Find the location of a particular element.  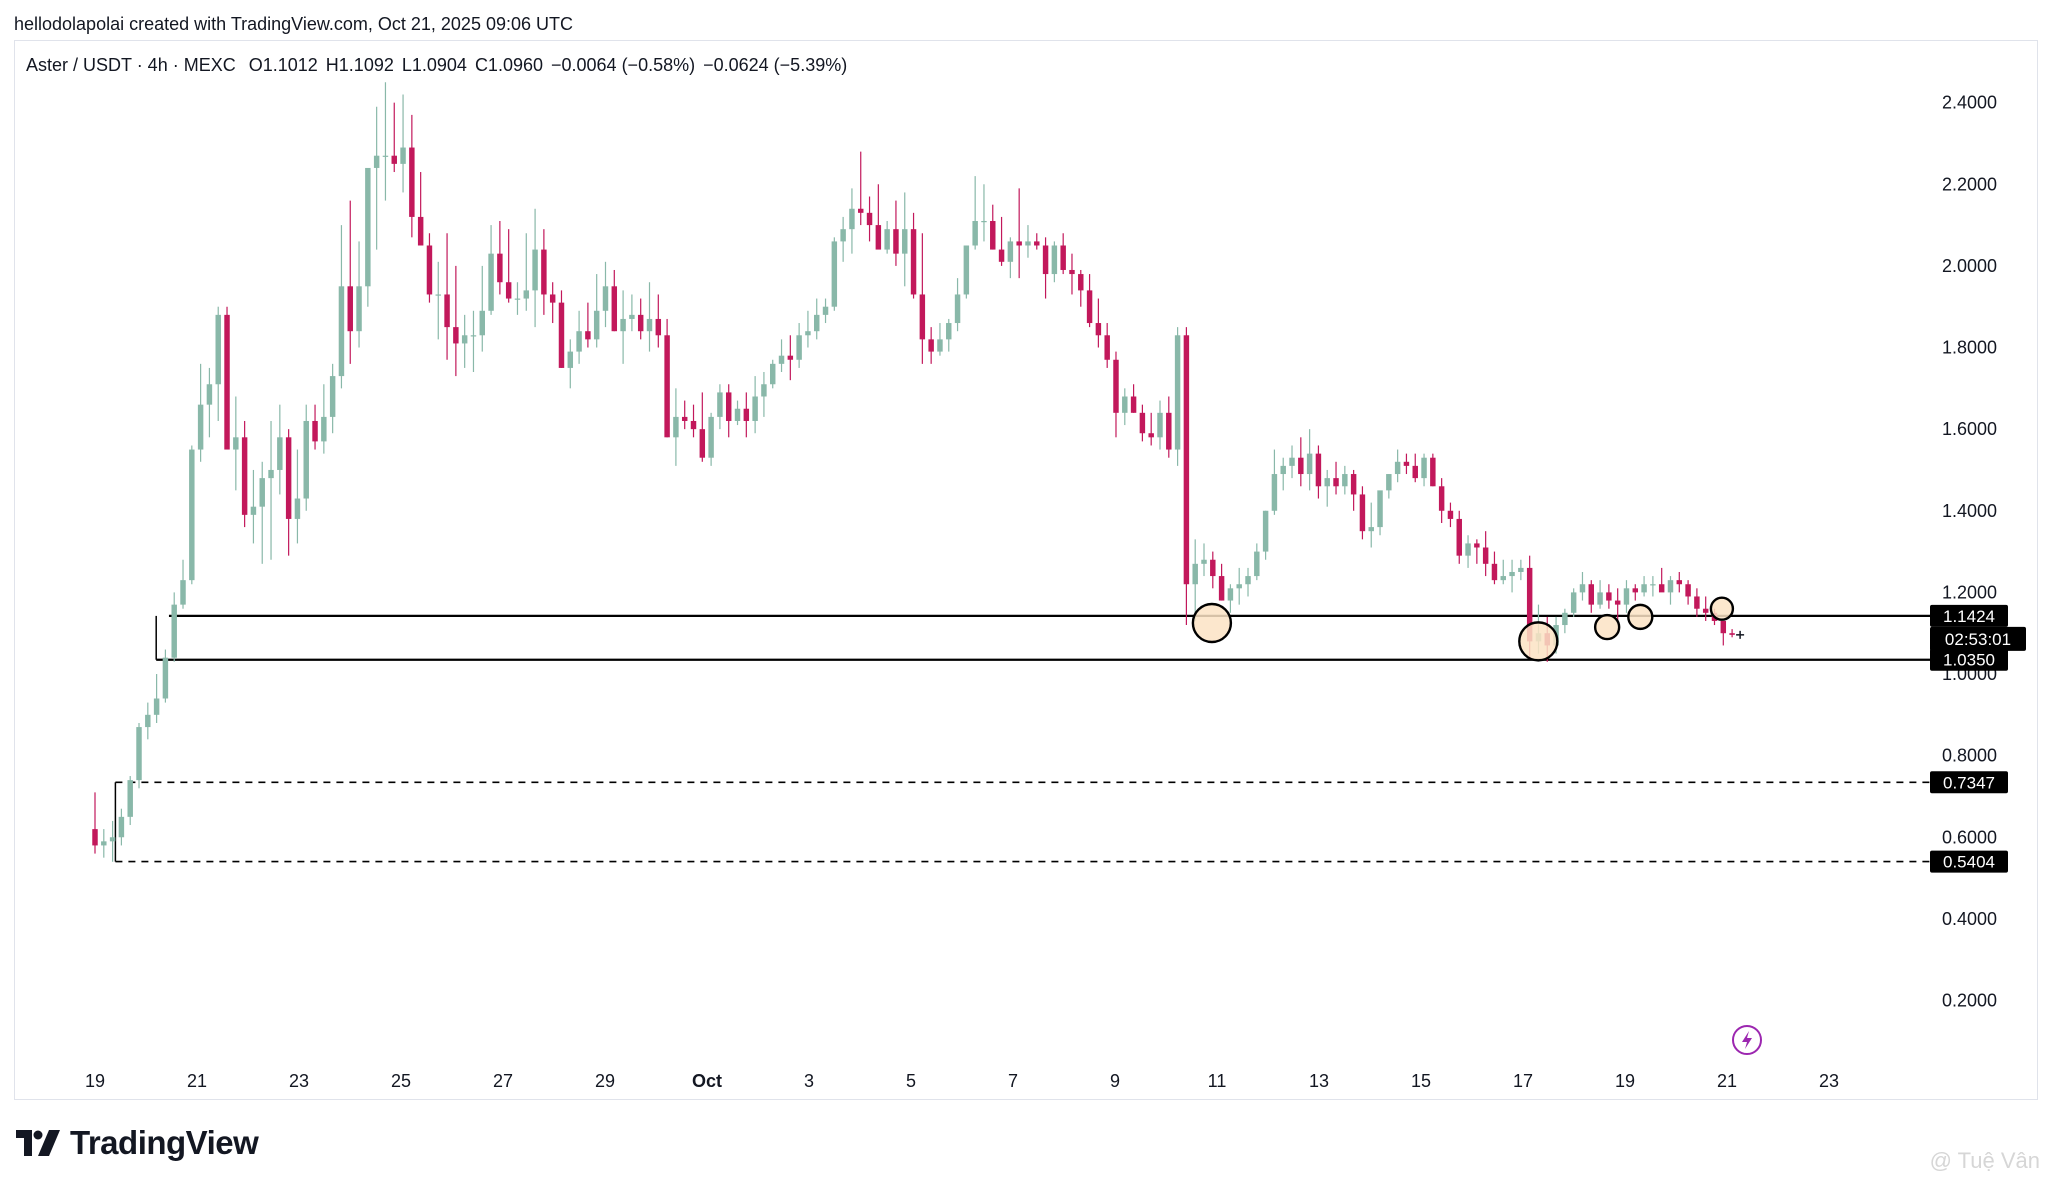

markers-layer is located at coordinates (1463, 629).